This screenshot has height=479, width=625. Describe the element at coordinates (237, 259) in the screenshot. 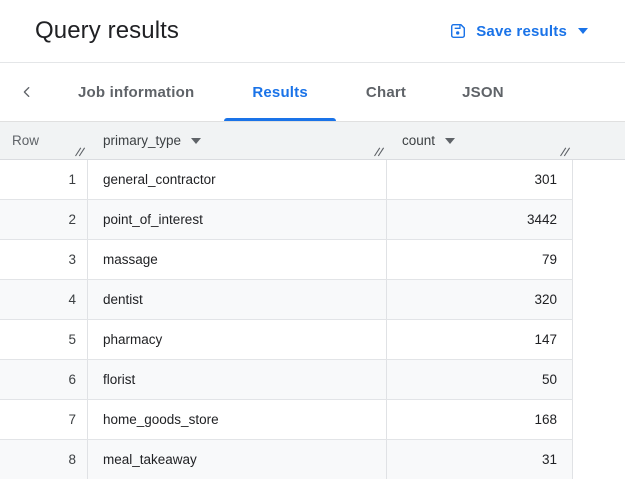

I see `primary-type-cell: massage` at that location.